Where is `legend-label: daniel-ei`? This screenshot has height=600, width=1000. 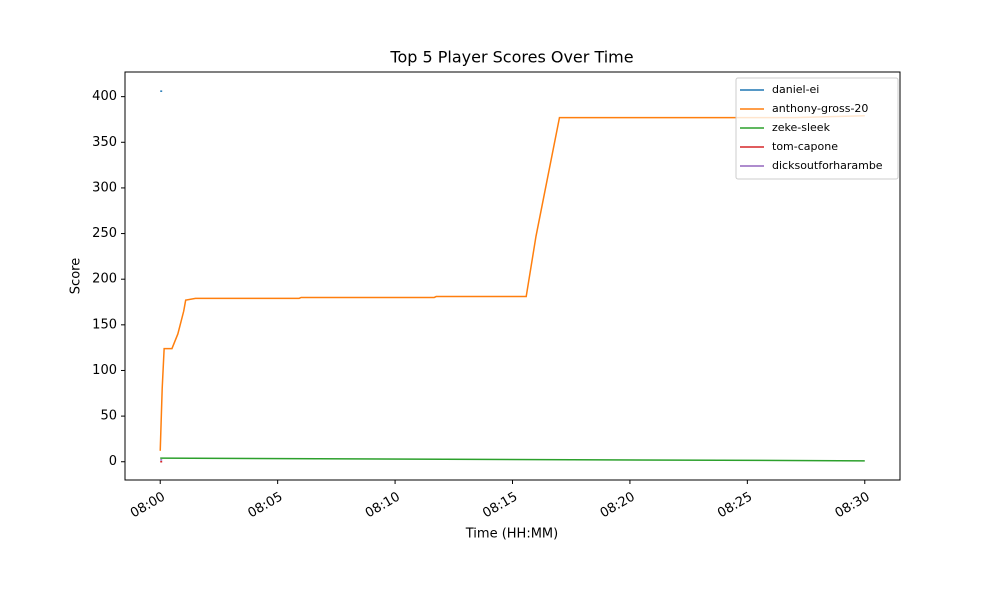 legend-label: daniel-ei is located at coordinates (795, 89).